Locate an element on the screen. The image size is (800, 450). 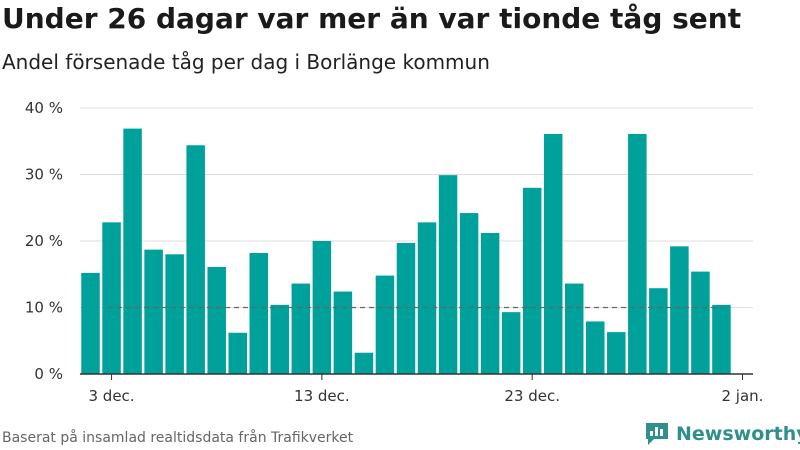
y-tick-label: 30 % is located at coordinates (44, 175).